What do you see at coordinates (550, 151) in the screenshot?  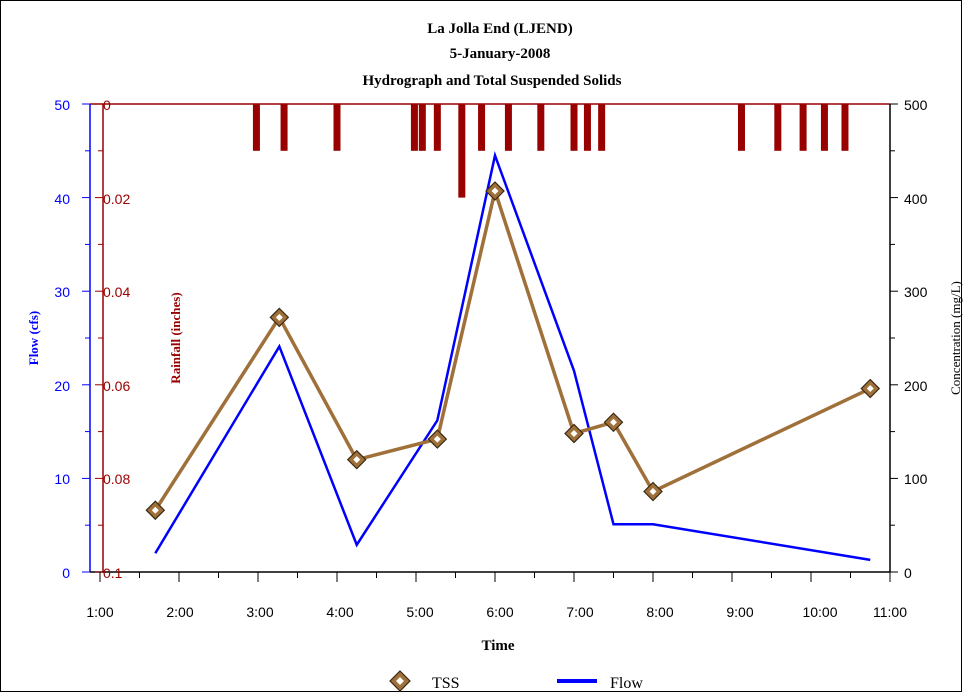 I see `rainfall-bars` at bounding box center [550, 151].